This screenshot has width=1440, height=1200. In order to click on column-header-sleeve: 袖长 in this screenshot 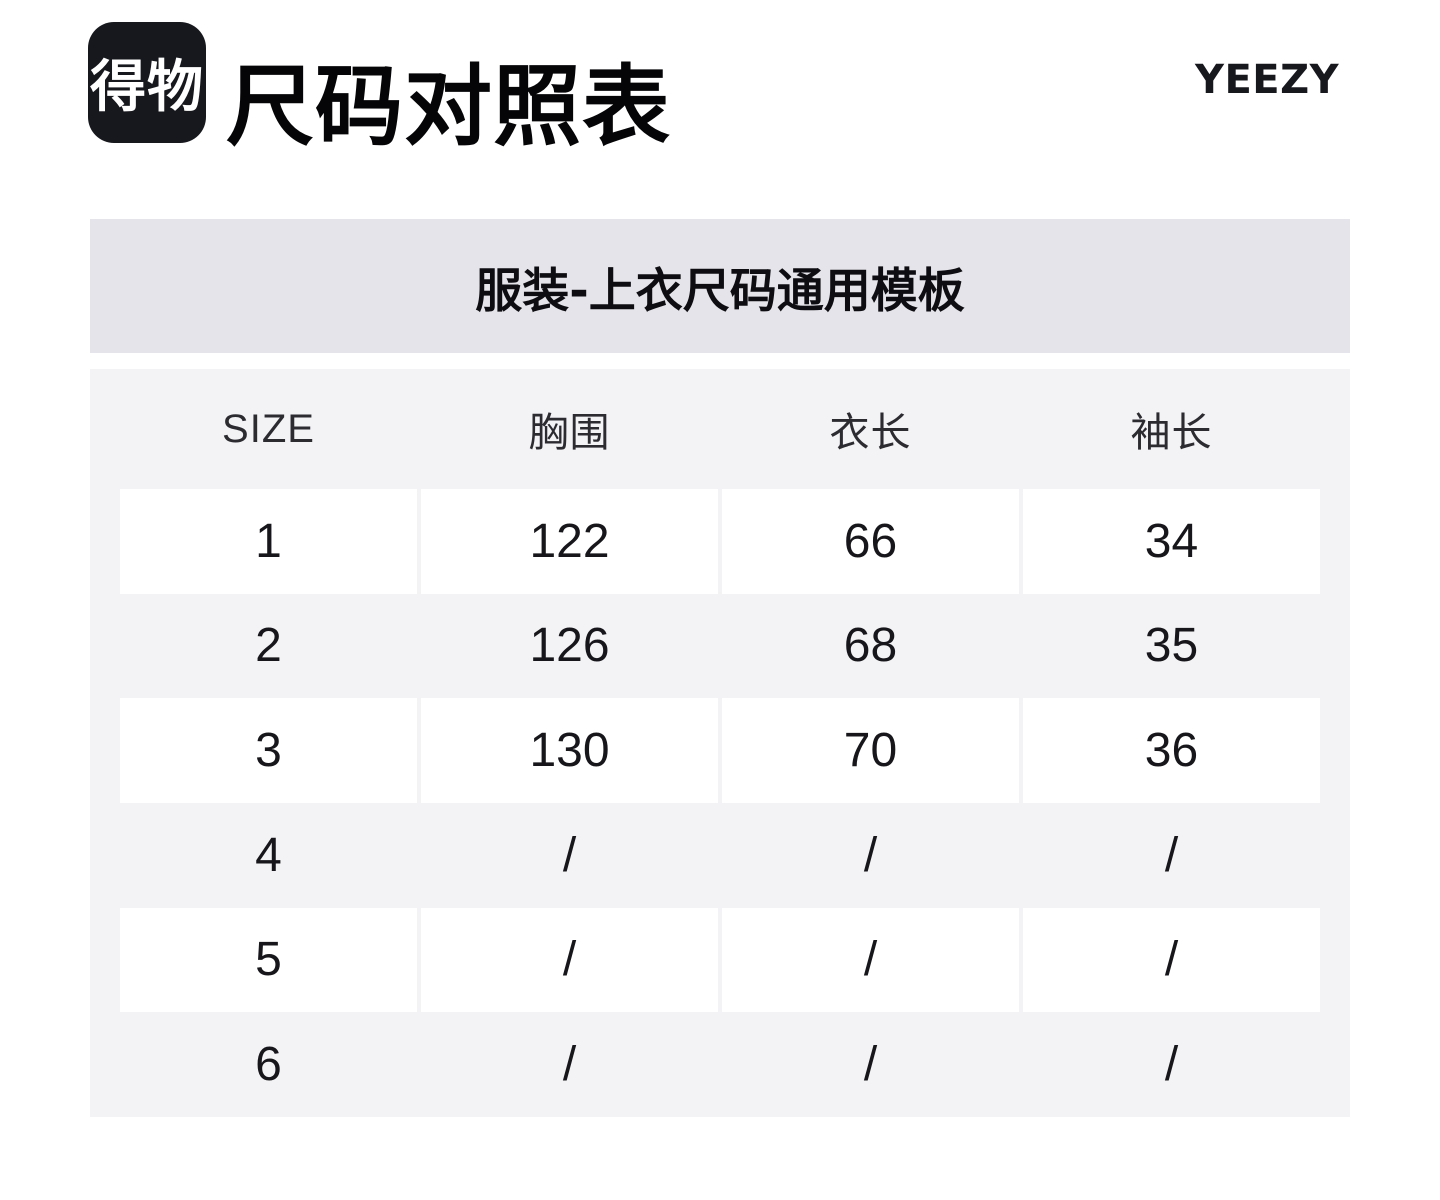, I will do `click(1171, 433)`.